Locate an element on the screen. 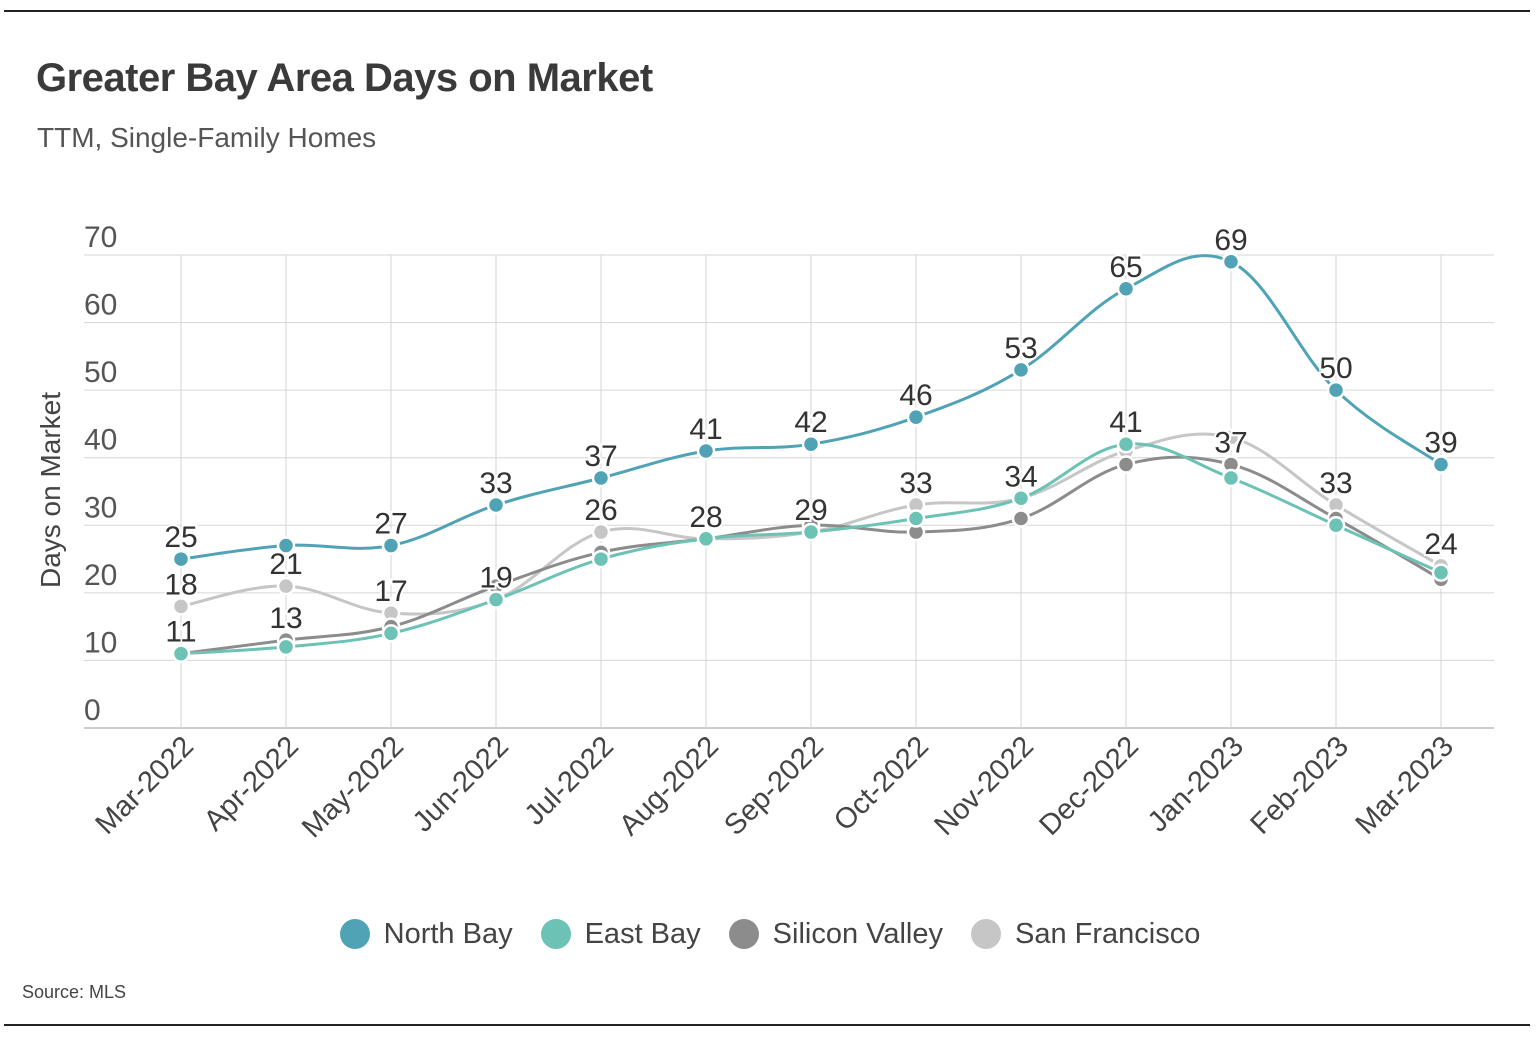  san-francisco-data-label: 17 is located at coordinates (390, 591).